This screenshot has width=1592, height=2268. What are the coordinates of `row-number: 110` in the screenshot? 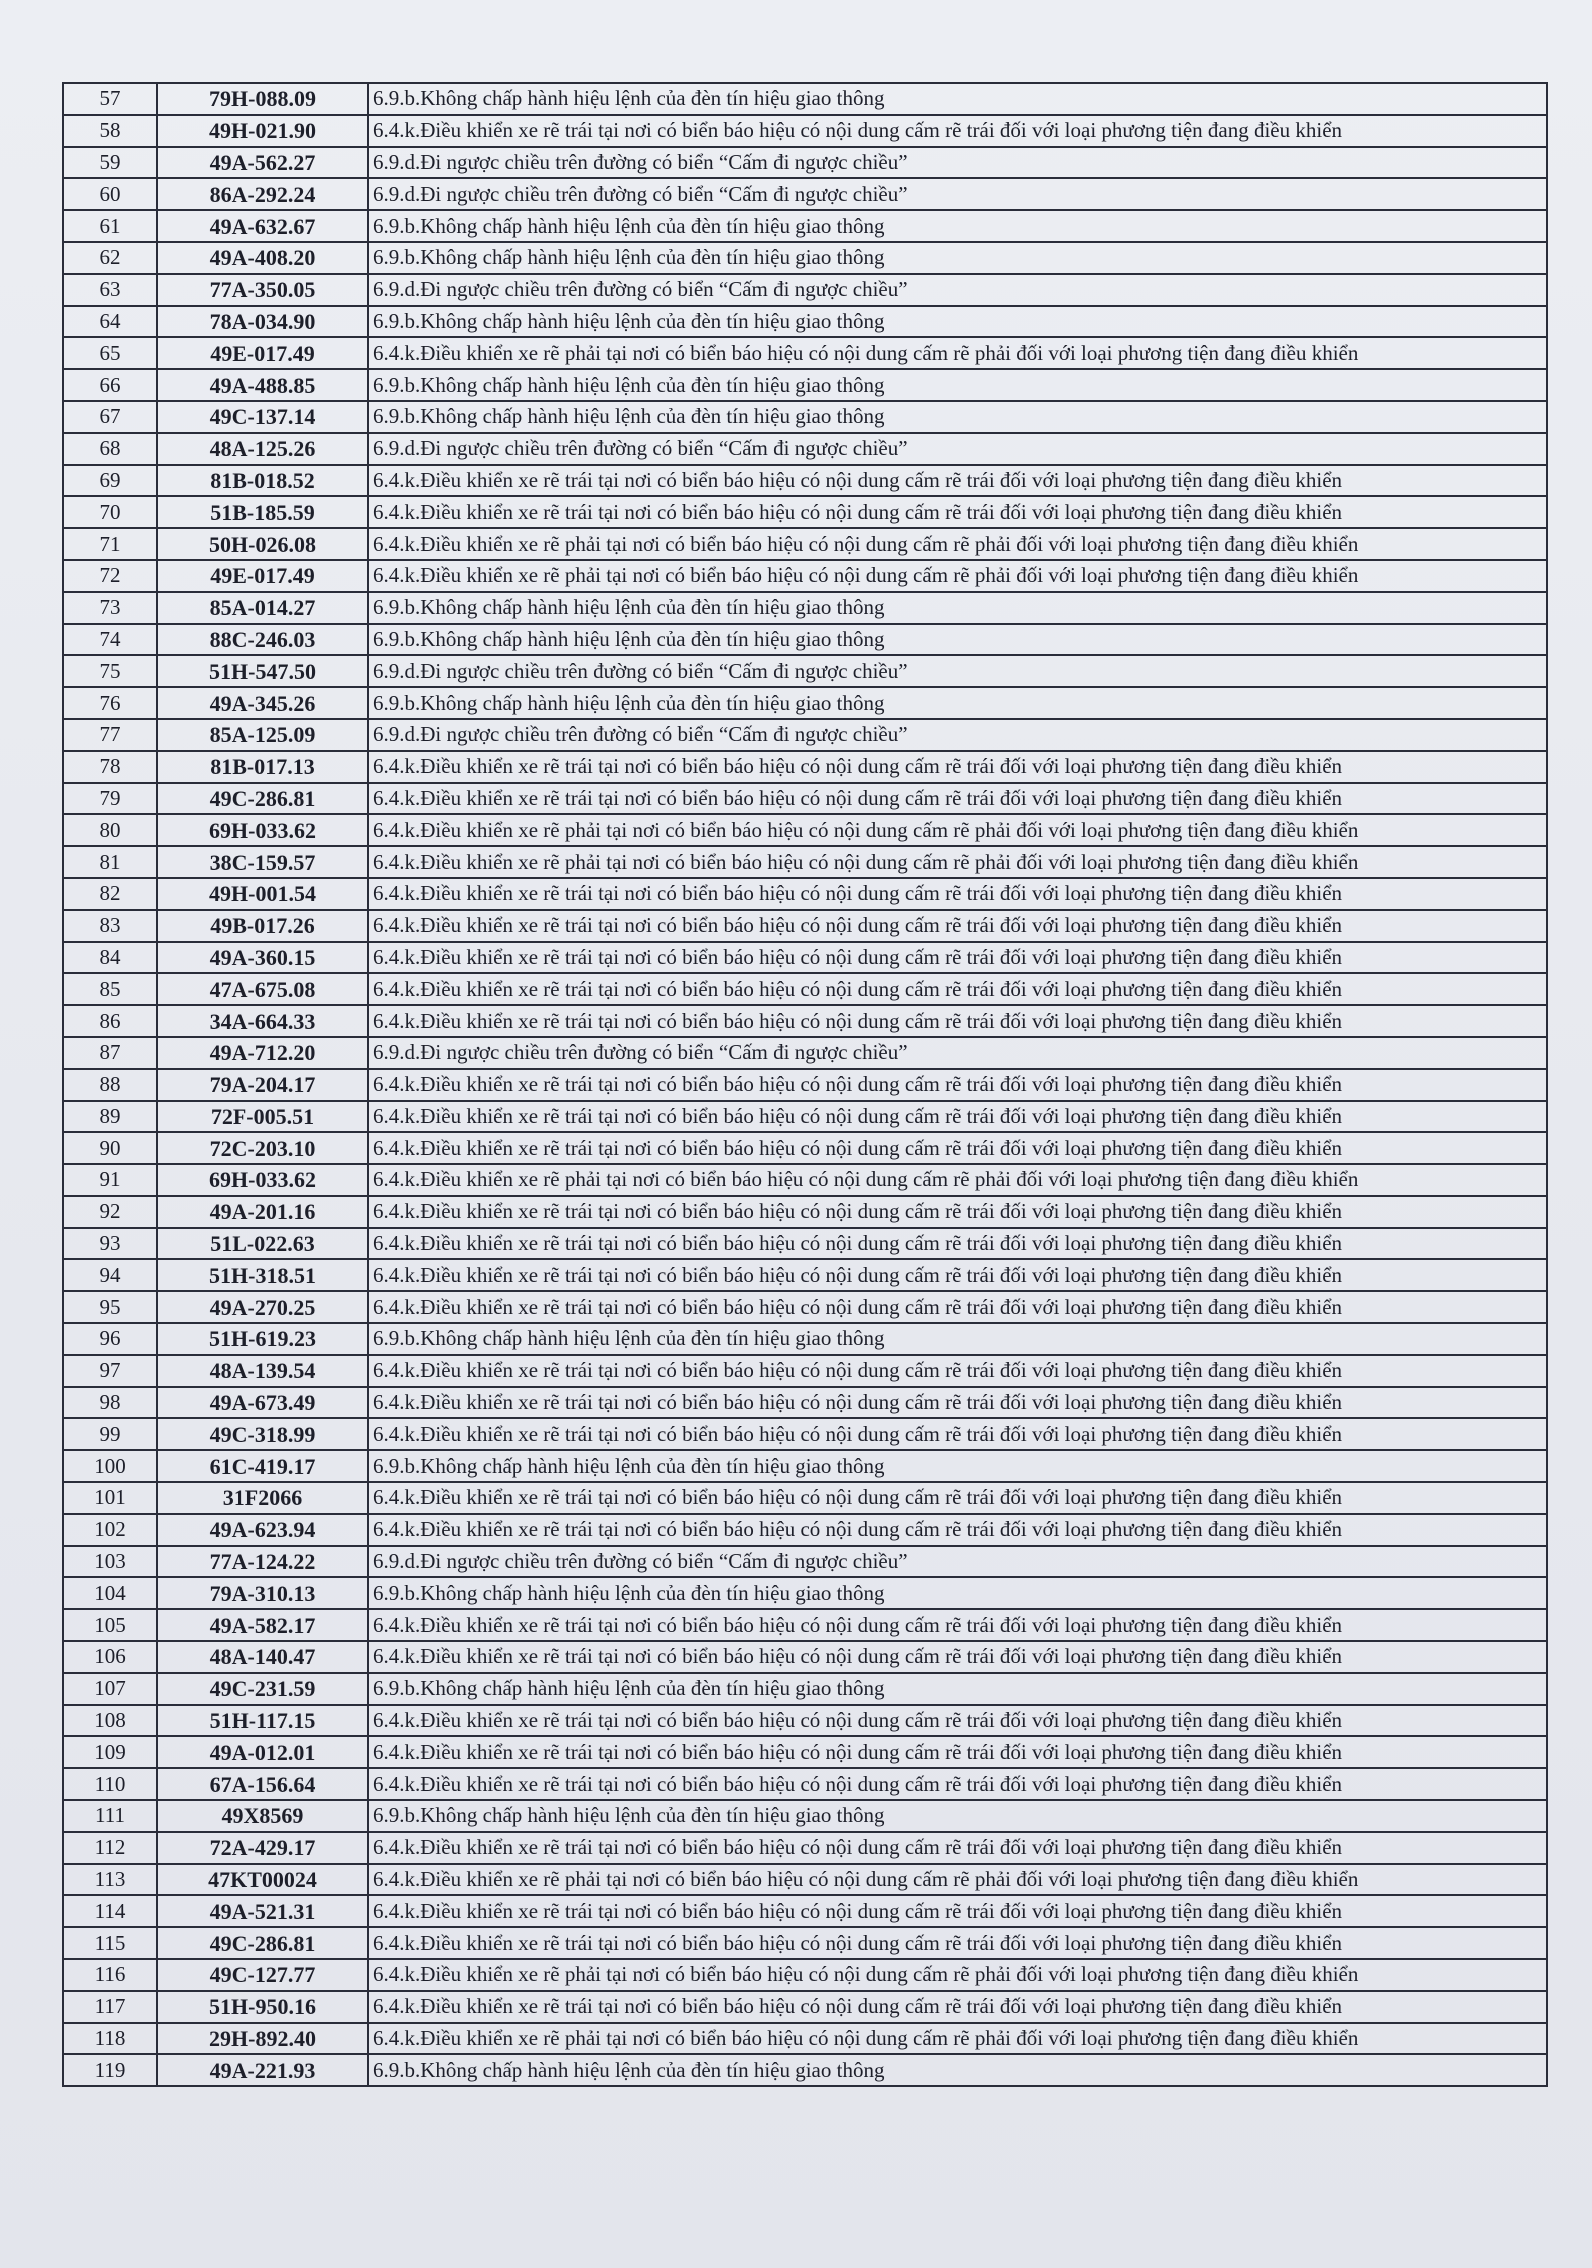 It's located at (110, 1784).